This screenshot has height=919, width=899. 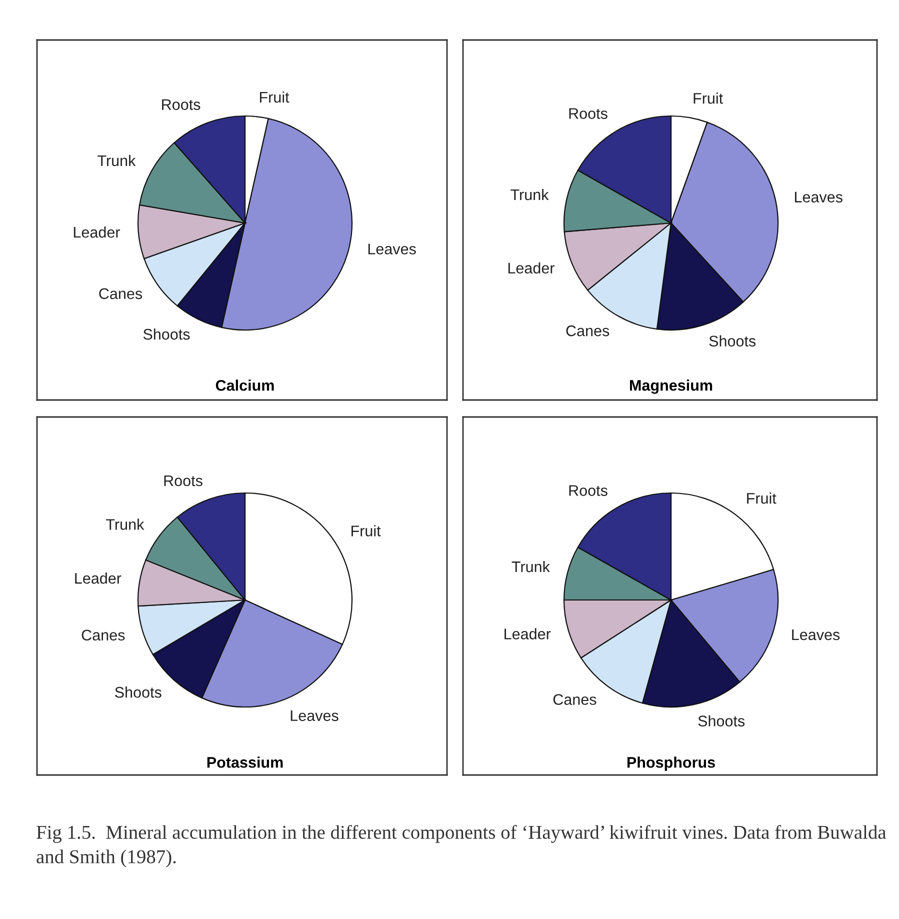 I want to click on text: Phosphorus, so click(x=671, y=763).